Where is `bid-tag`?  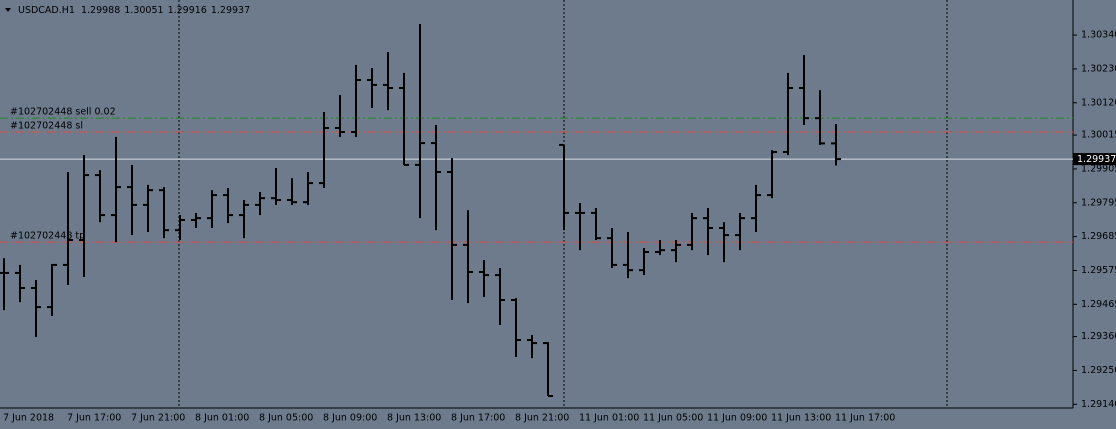
bid-tag is located at coordinates (1094, 159).